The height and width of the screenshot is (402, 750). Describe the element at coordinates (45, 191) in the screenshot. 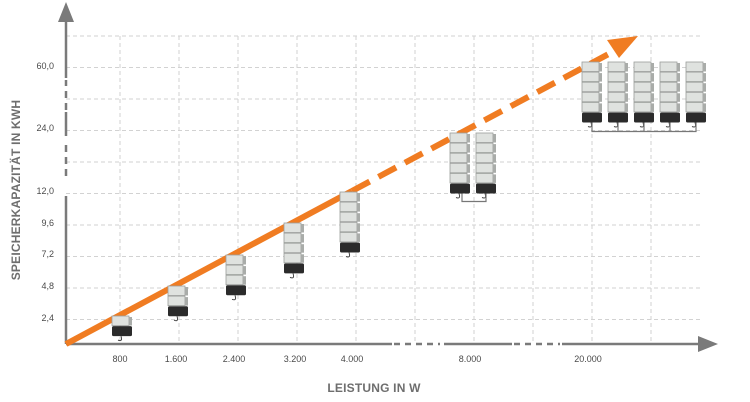

I see `y-tick-label: 12,0` at that location.